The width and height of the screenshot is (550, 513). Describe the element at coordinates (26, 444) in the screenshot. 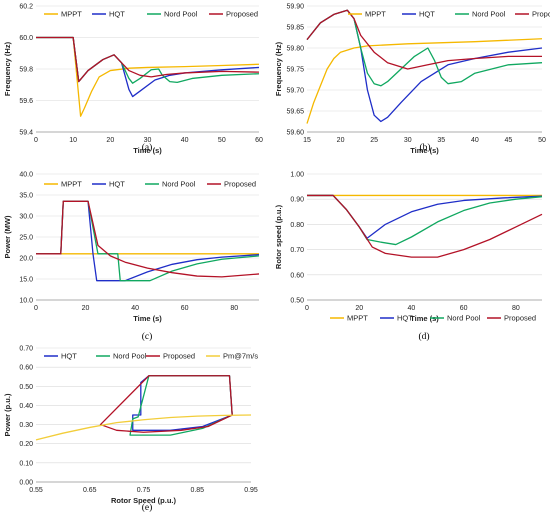

I see `y-tick-label: 0.20` at that location.